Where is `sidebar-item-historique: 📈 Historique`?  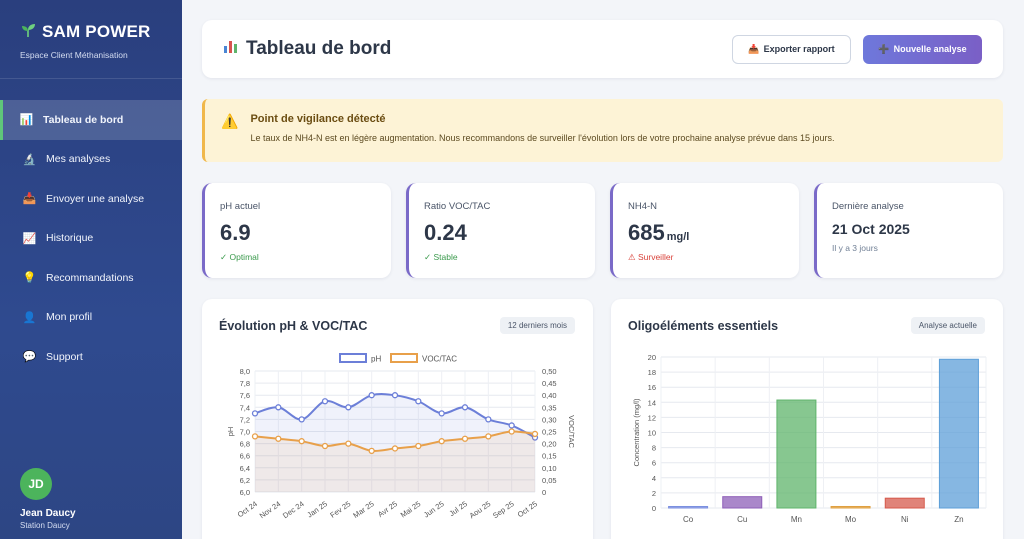
sidebar-item-historique: 📈 Historique is located at coordinates (91, 239).